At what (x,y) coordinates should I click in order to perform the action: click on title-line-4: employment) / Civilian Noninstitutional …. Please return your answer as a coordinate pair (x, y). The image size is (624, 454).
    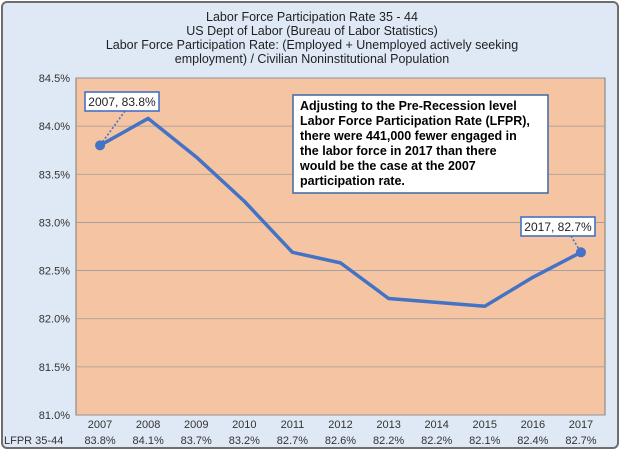
    Looking at the image, I should click on (312, 59).